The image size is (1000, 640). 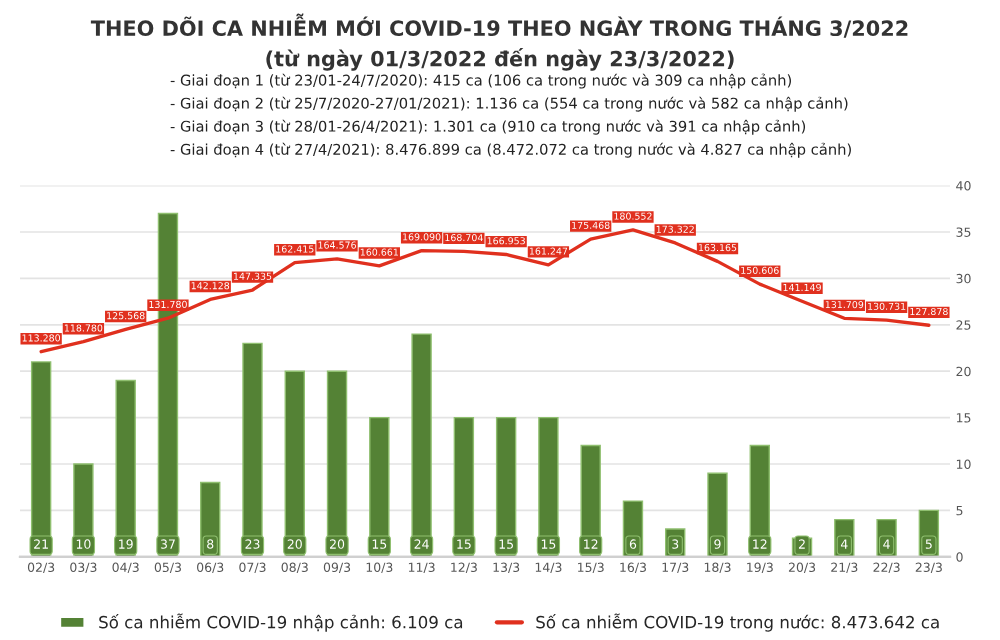 What do you see at coordinates (499, 25) in the screenshot?
I see `chart-title: THEO DÕI CA NHIỄM MỚI COVID-19 THEO NGÀY TRONG THÁNG 3/2022` at bounding box center [499, 25].